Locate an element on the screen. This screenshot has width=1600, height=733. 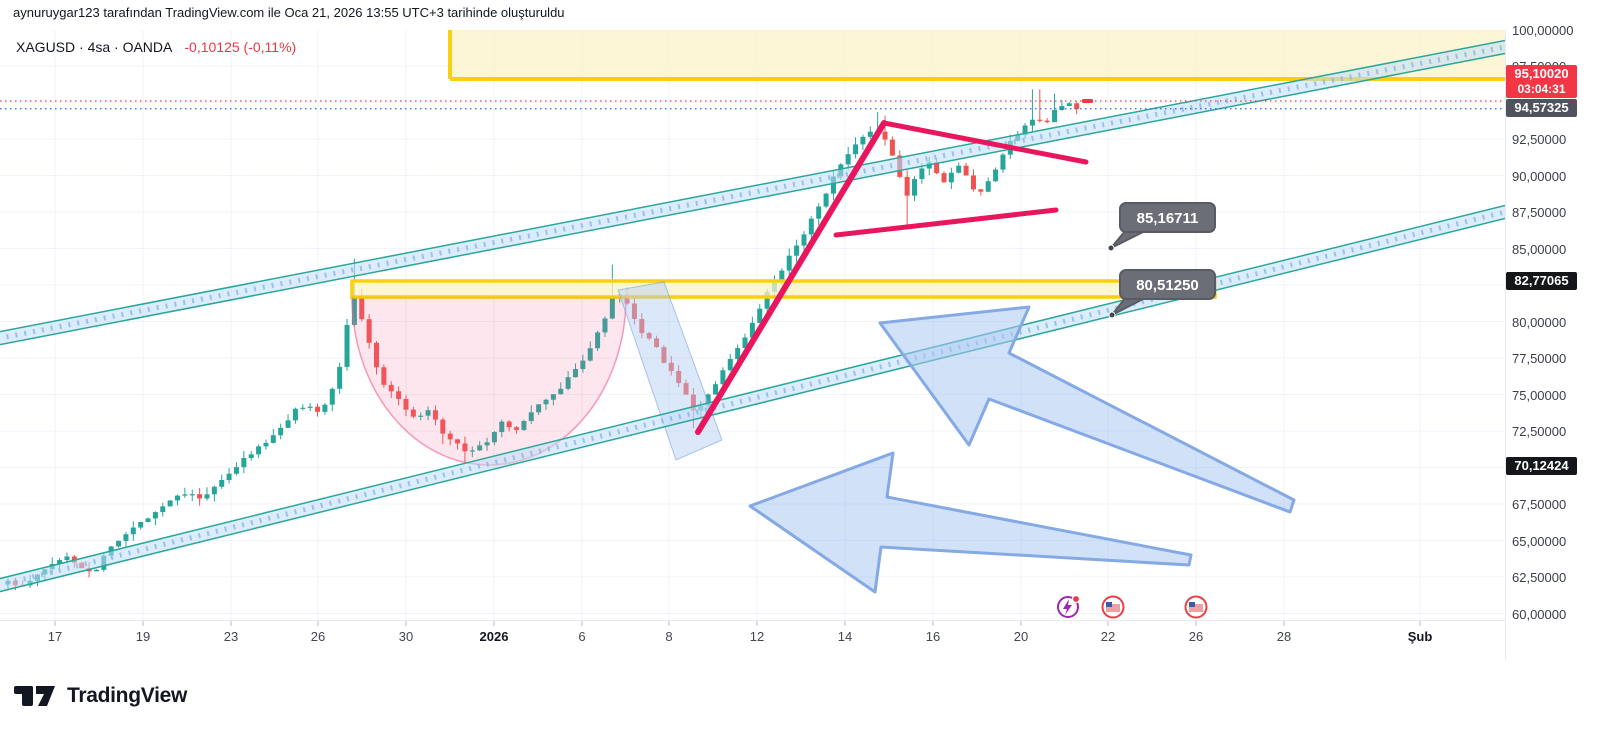
block-arrow-lower is located at coordinates (970, 522).